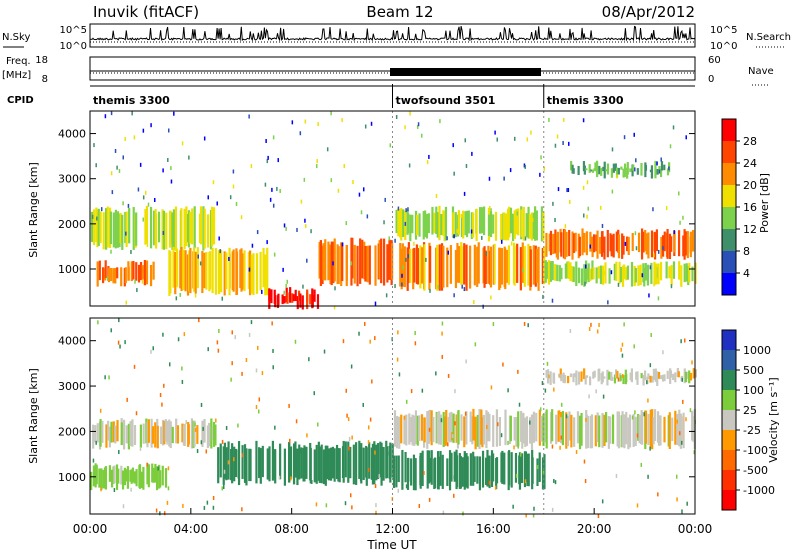  I want to click on y-tick-label: 4000, so click(72, 134).